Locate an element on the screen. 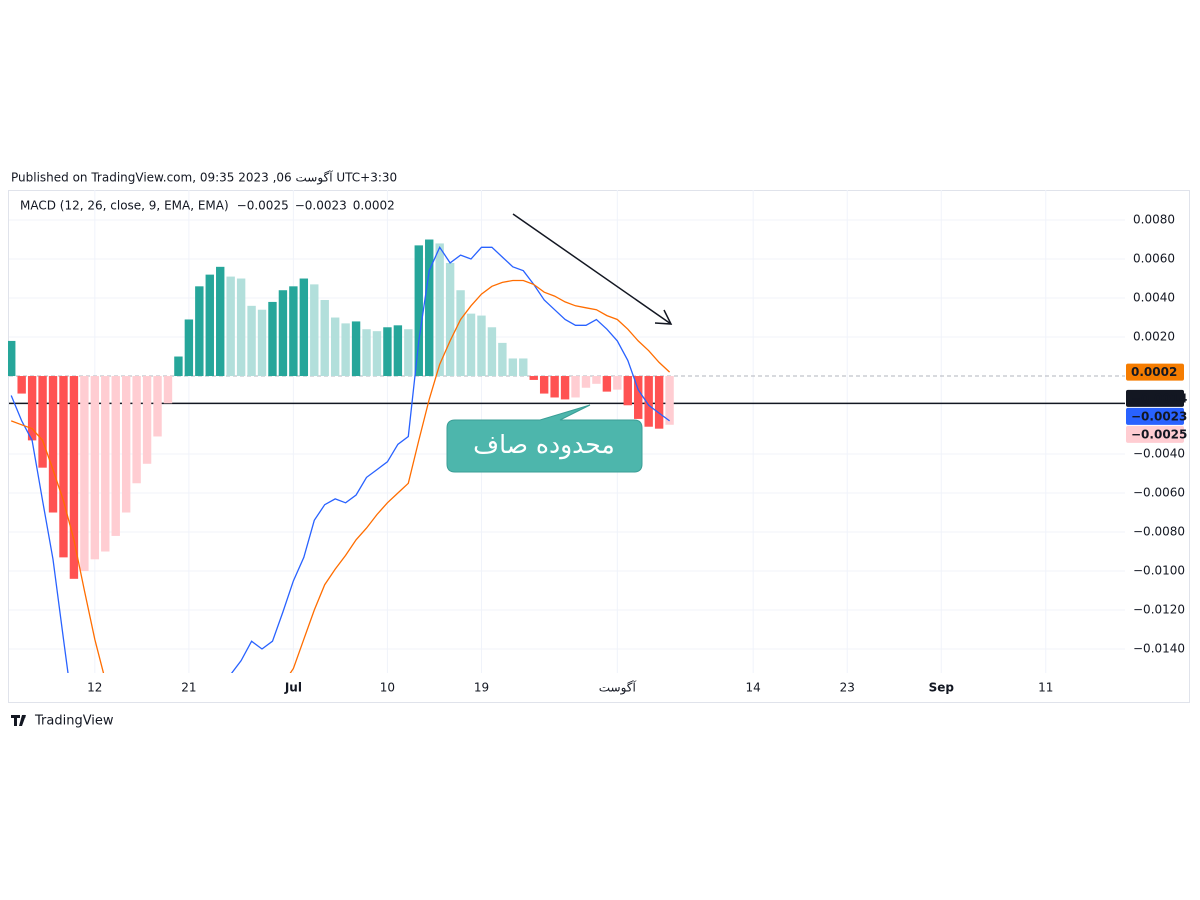  indicator-name: MACD (12, 26, close, 9, EMA, EMA) is located at coordinates (124, 206).